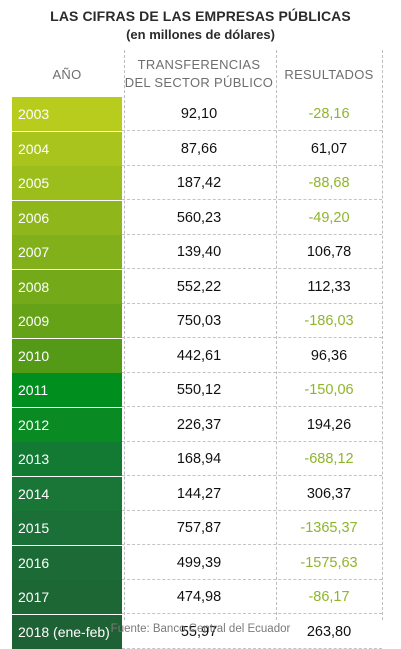  What do you see at coordinates (329, 286) in the screenshot?
I see `results-value: 112,33` at bounding box center [329, 286].